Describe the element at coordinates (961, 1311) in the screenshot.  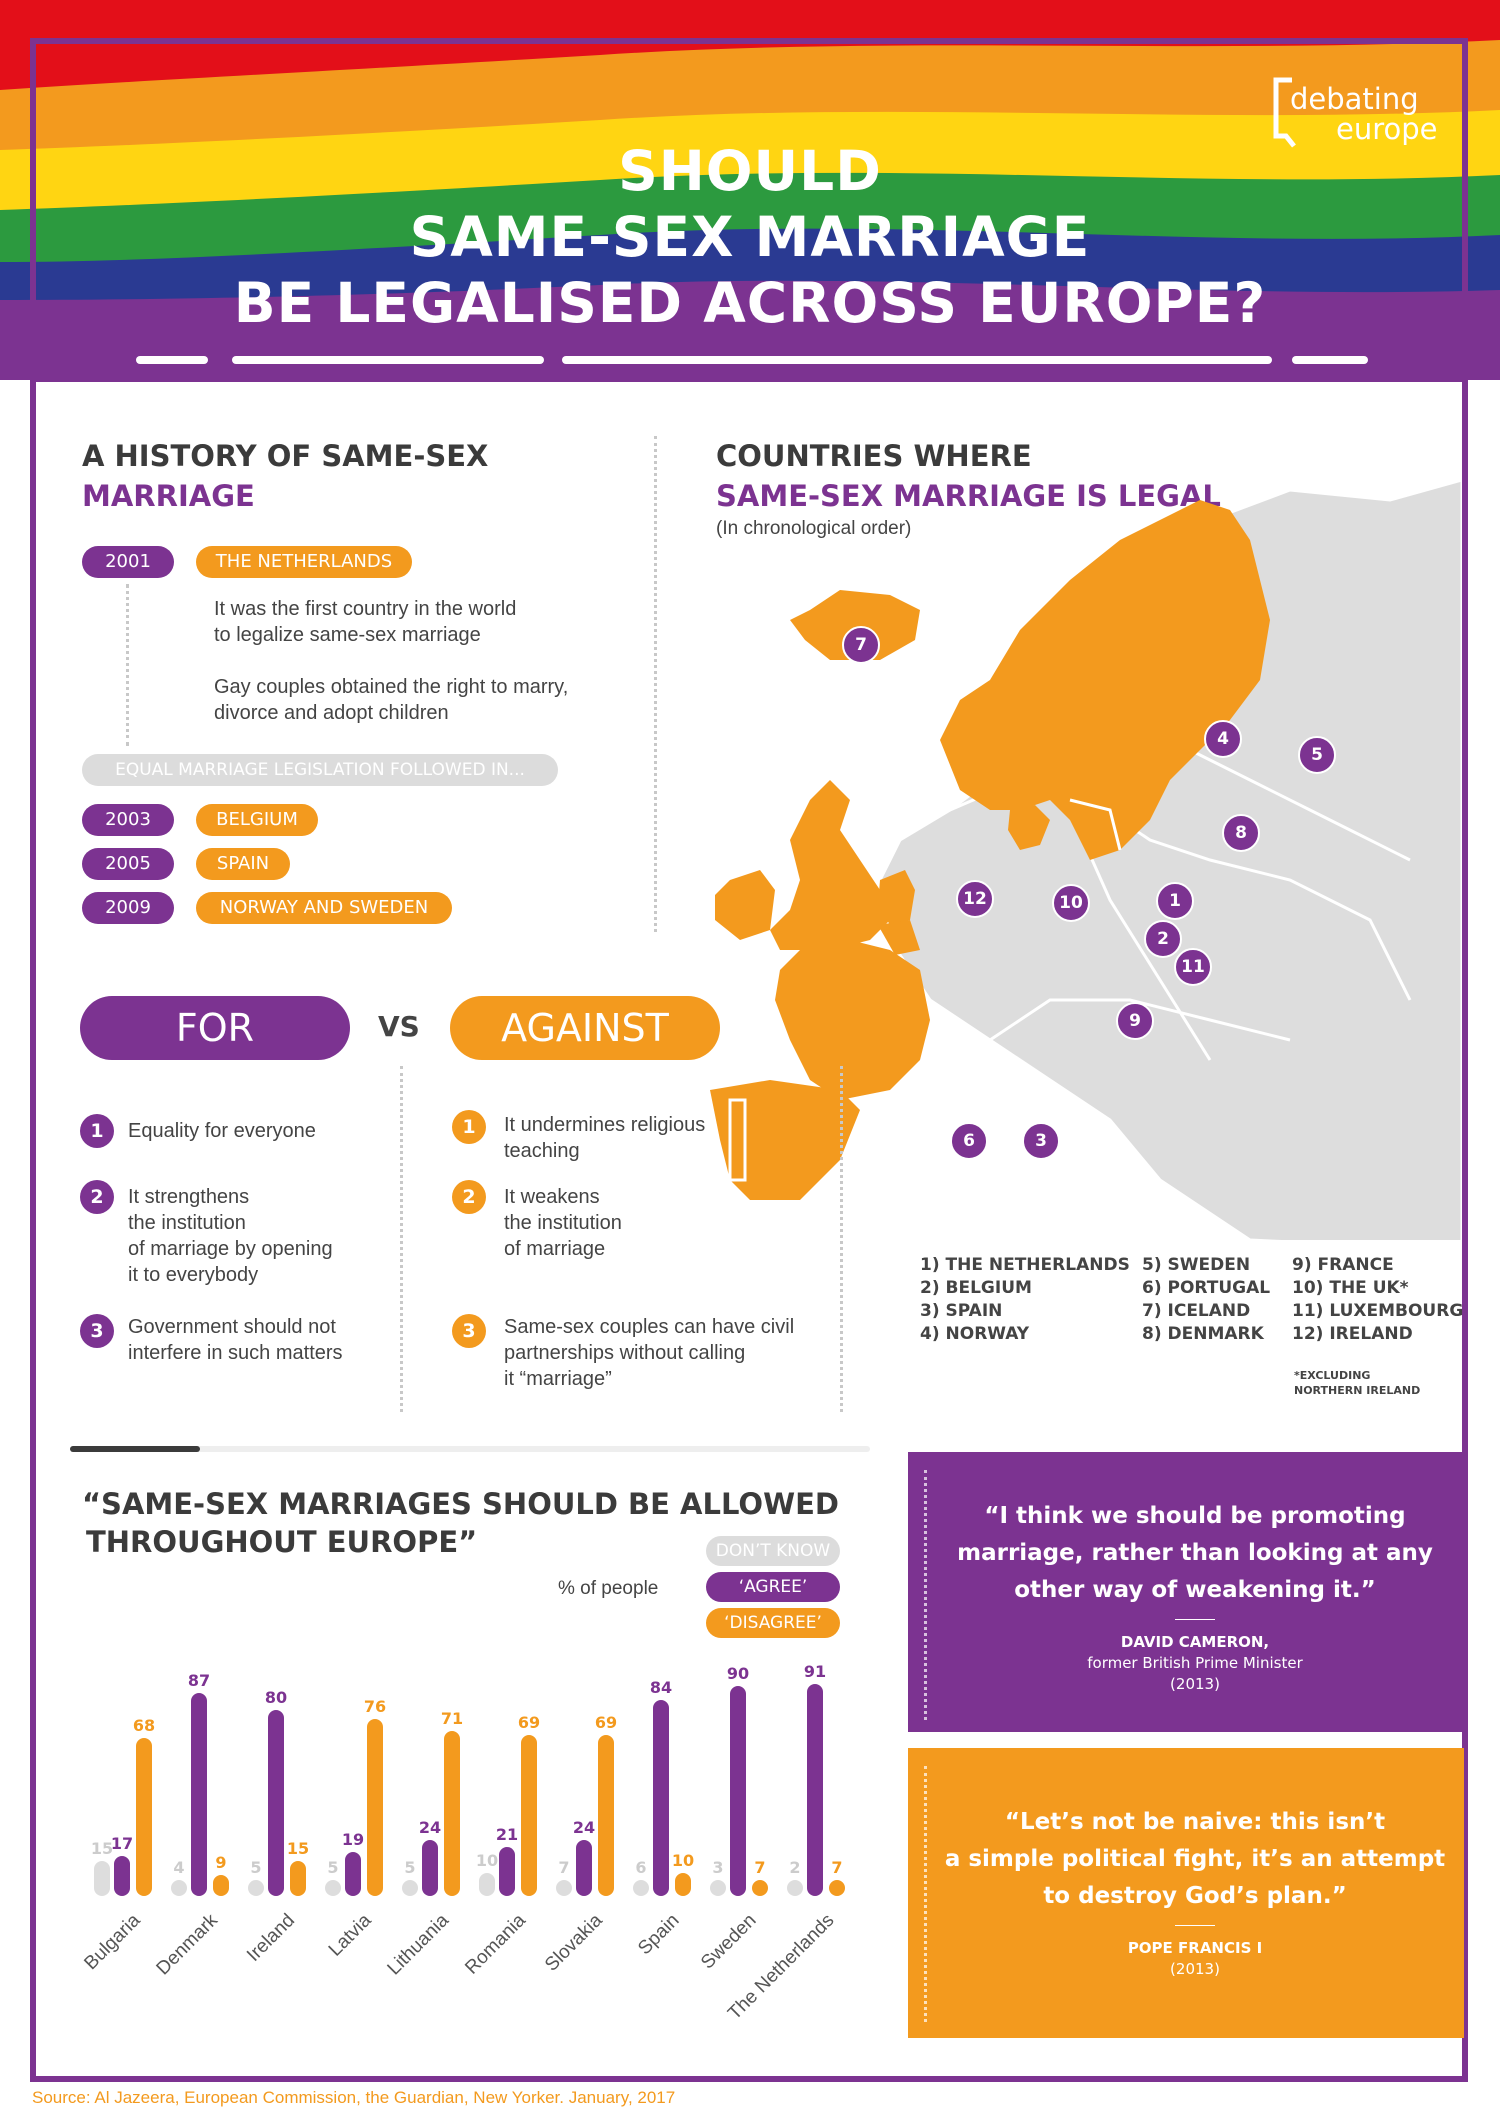
I see `legend-item: 3) SPAIN` at that location.